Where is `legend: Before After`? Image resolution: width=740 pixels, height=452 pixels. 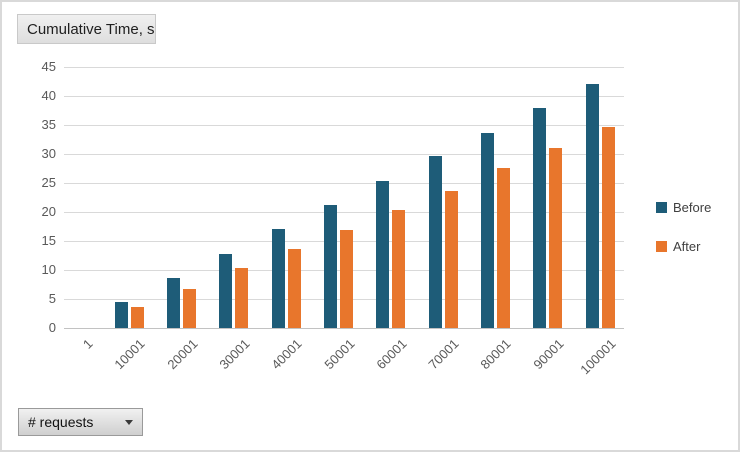 legend: Before After is located at coordinates (683, 239).